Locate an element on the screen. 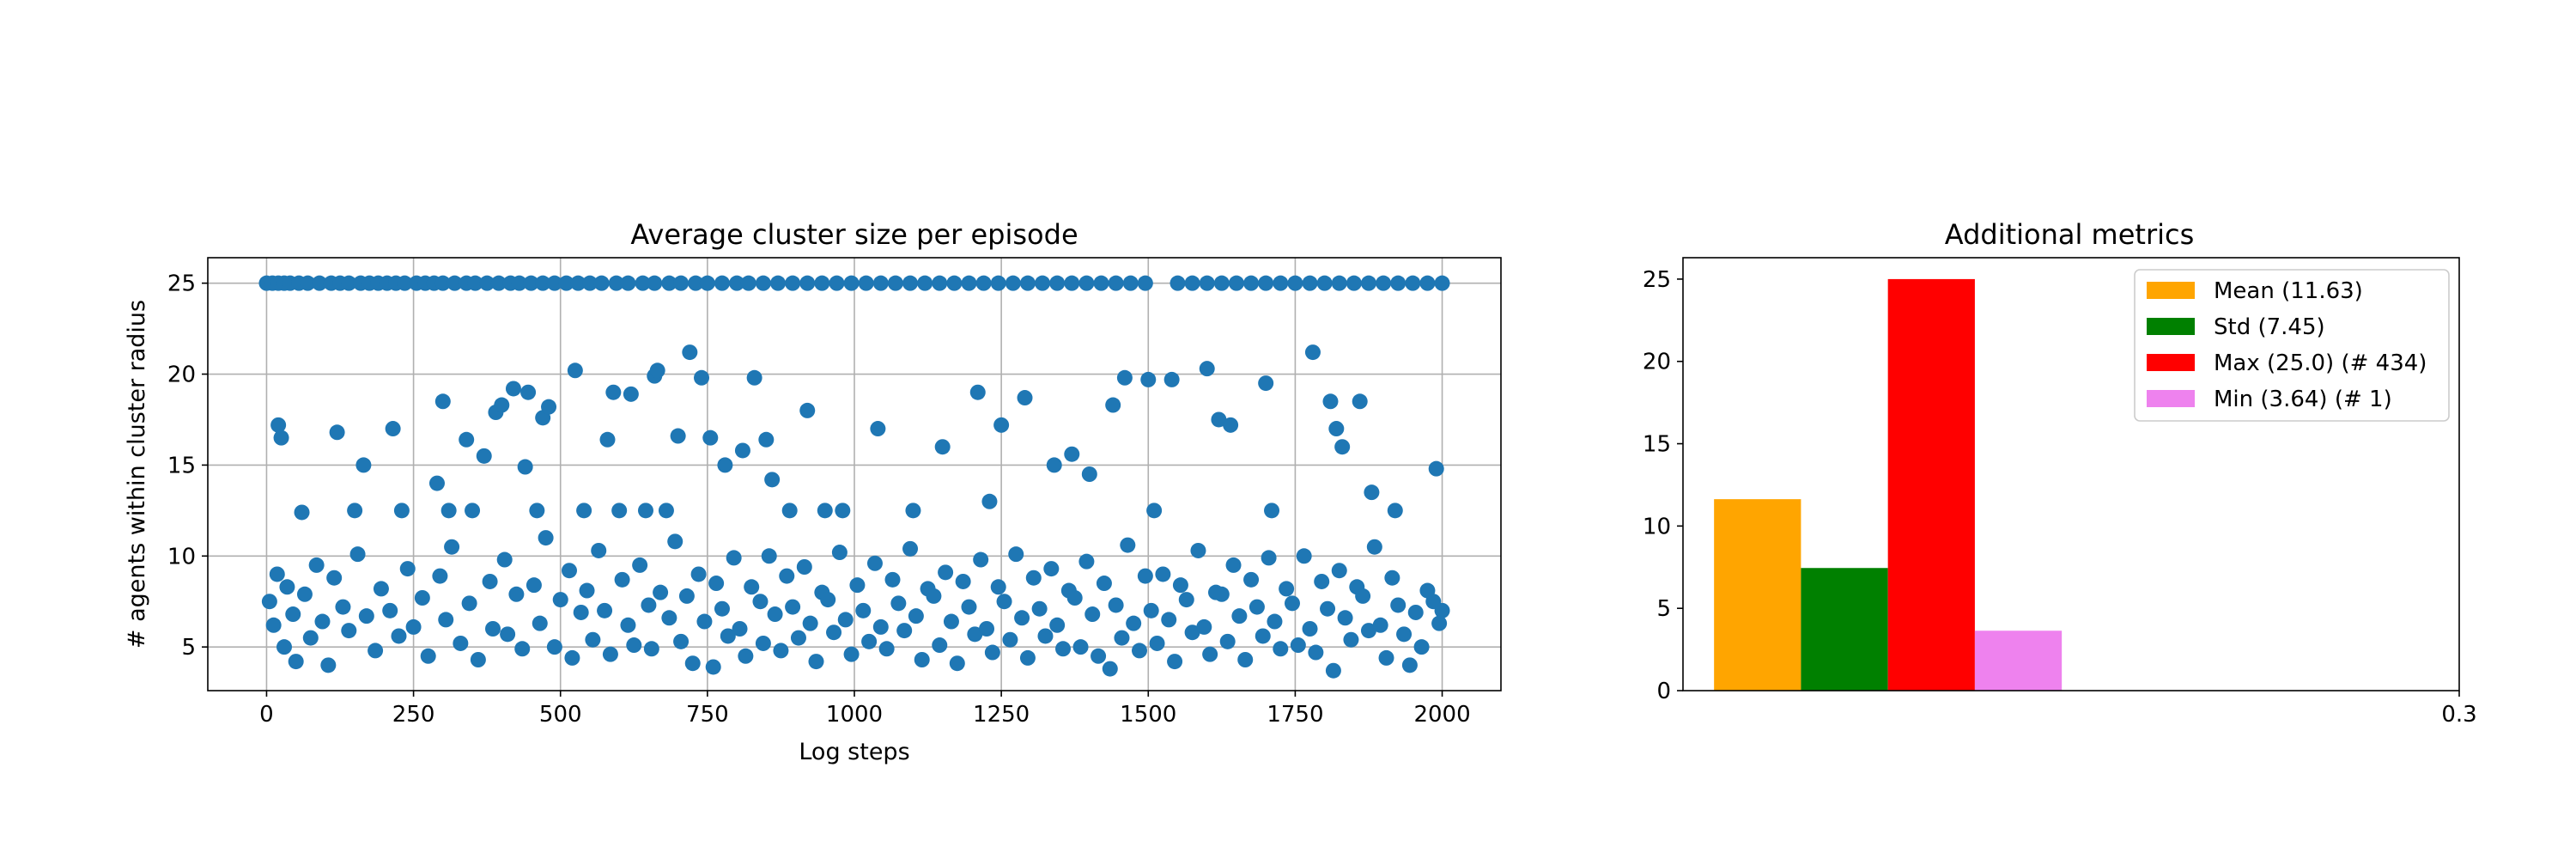 The image size is (2576, 859). scatter-y-ticks: 5 10 15 20 25 is located at coordinates (187, 466).